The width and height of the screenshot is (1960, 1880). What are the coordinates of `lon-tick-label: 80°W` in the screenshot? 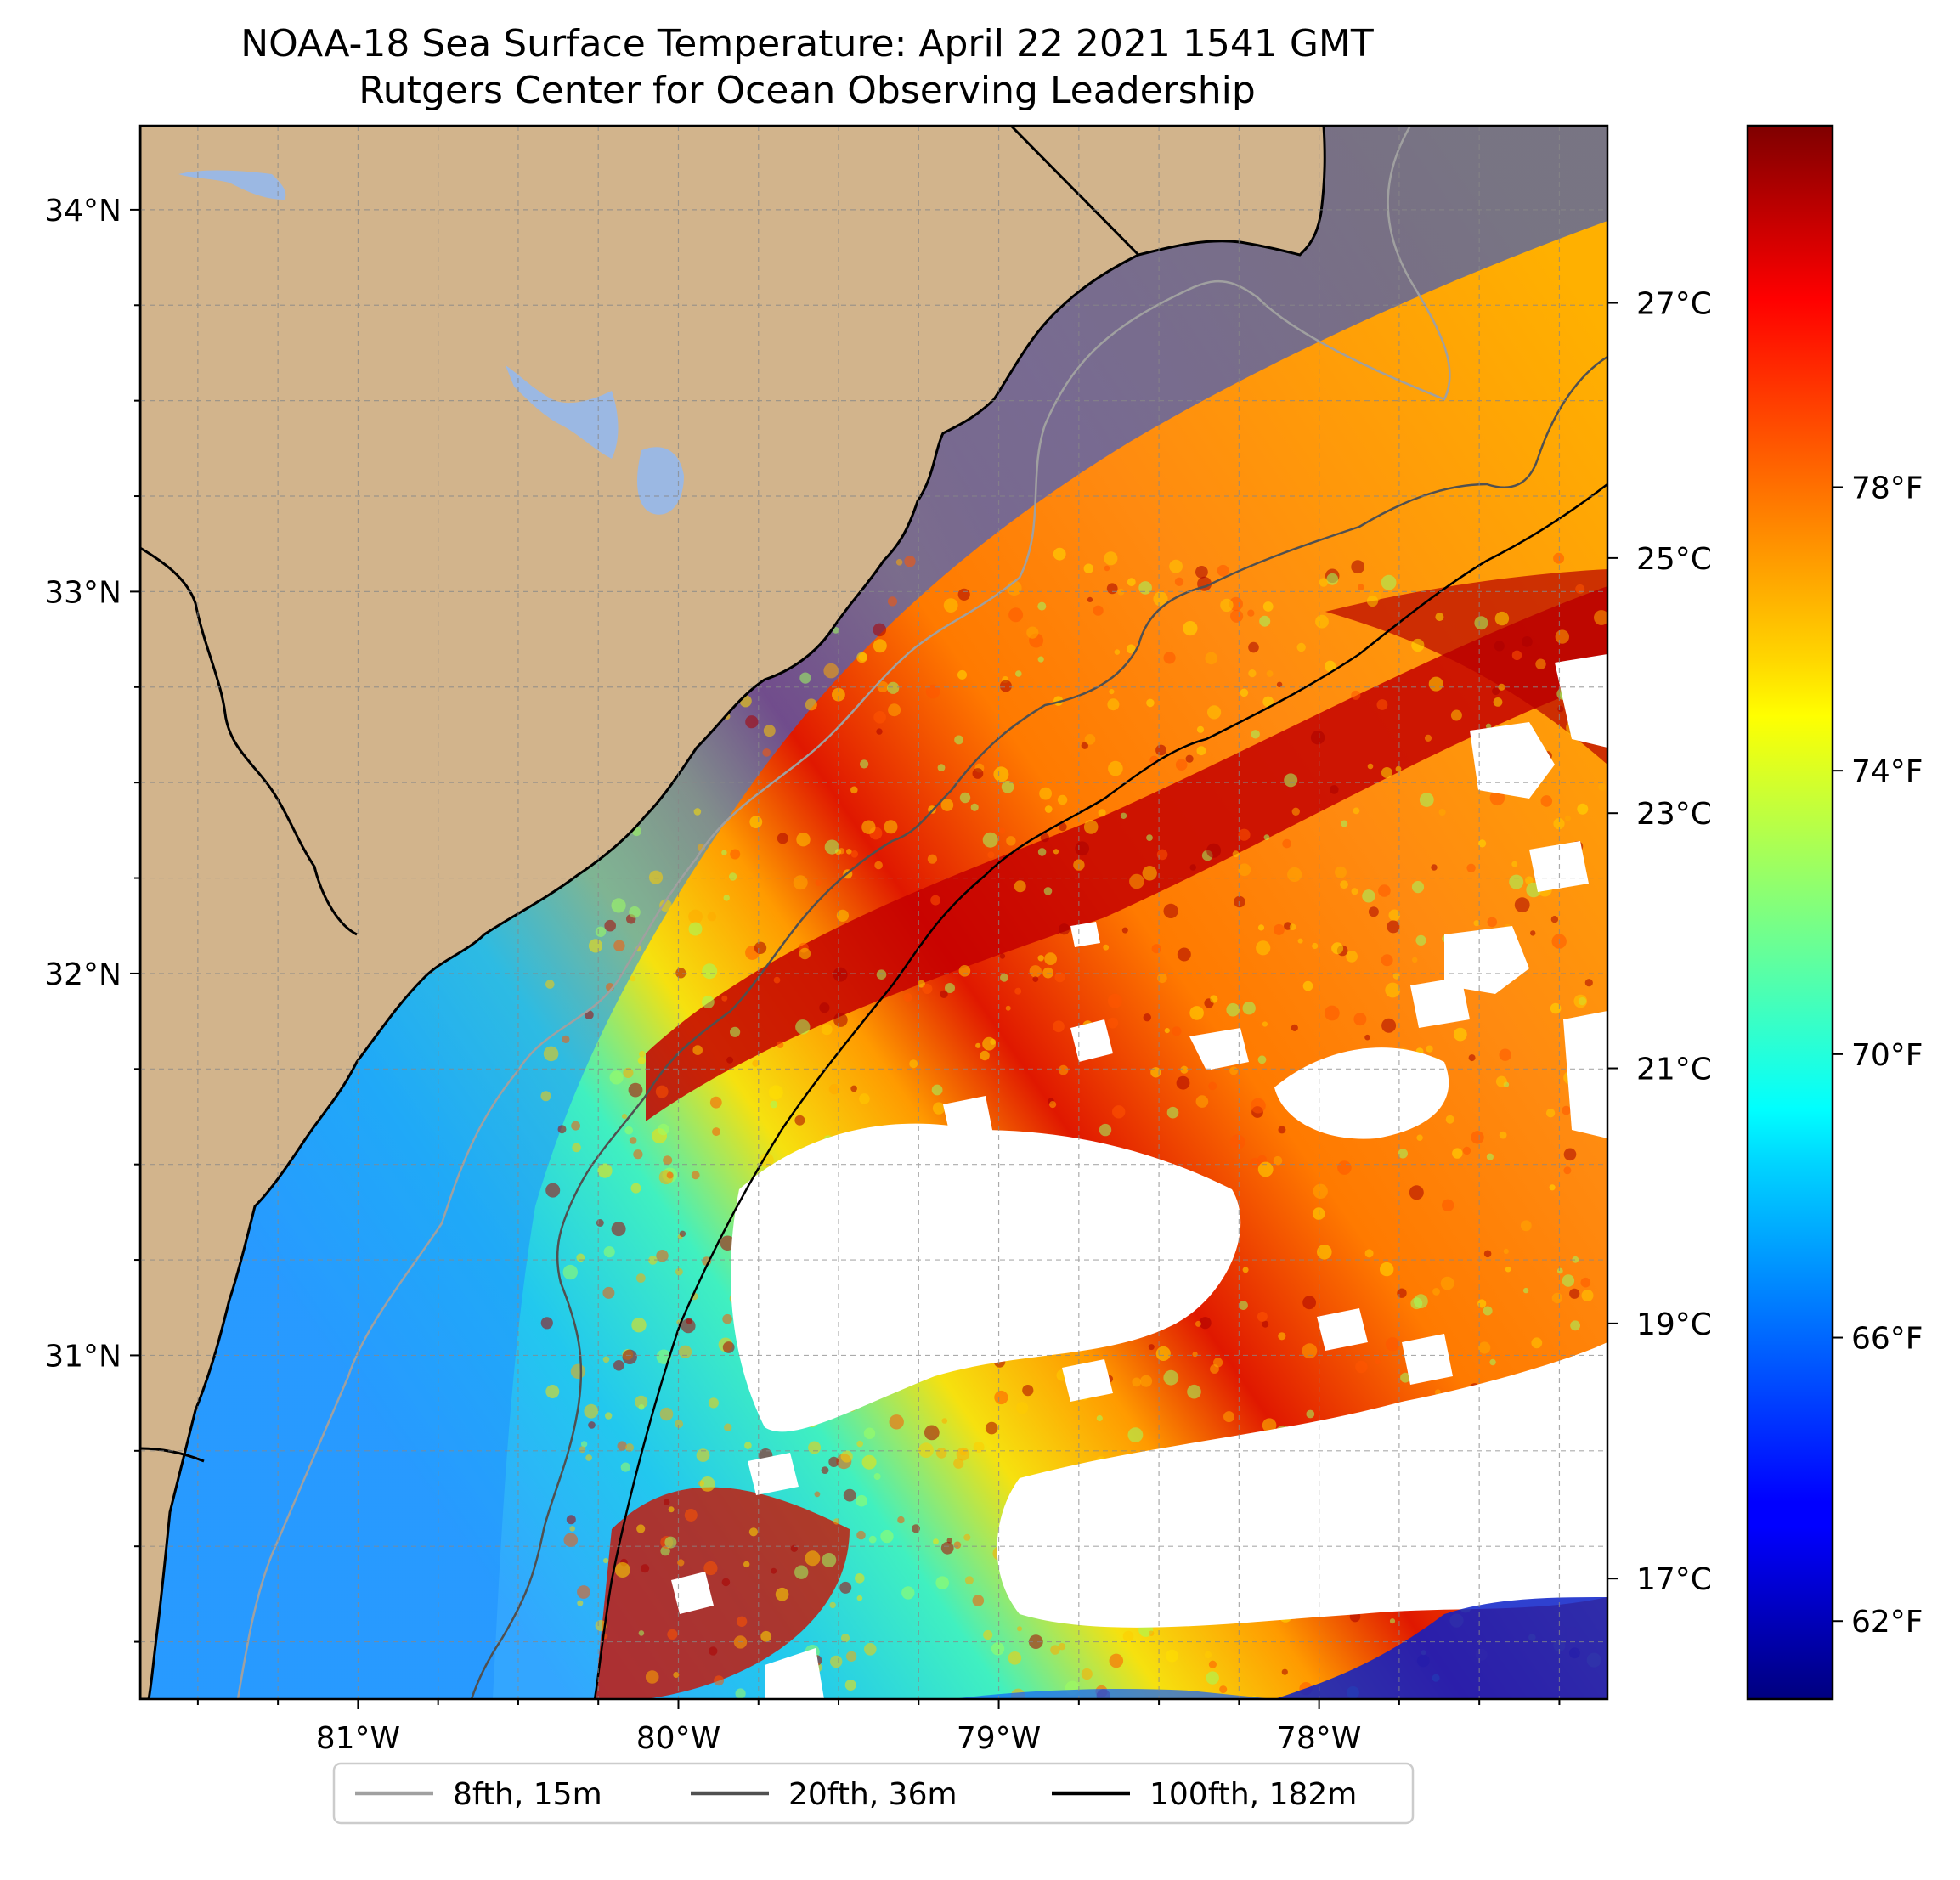 It's located at (678, 1739).